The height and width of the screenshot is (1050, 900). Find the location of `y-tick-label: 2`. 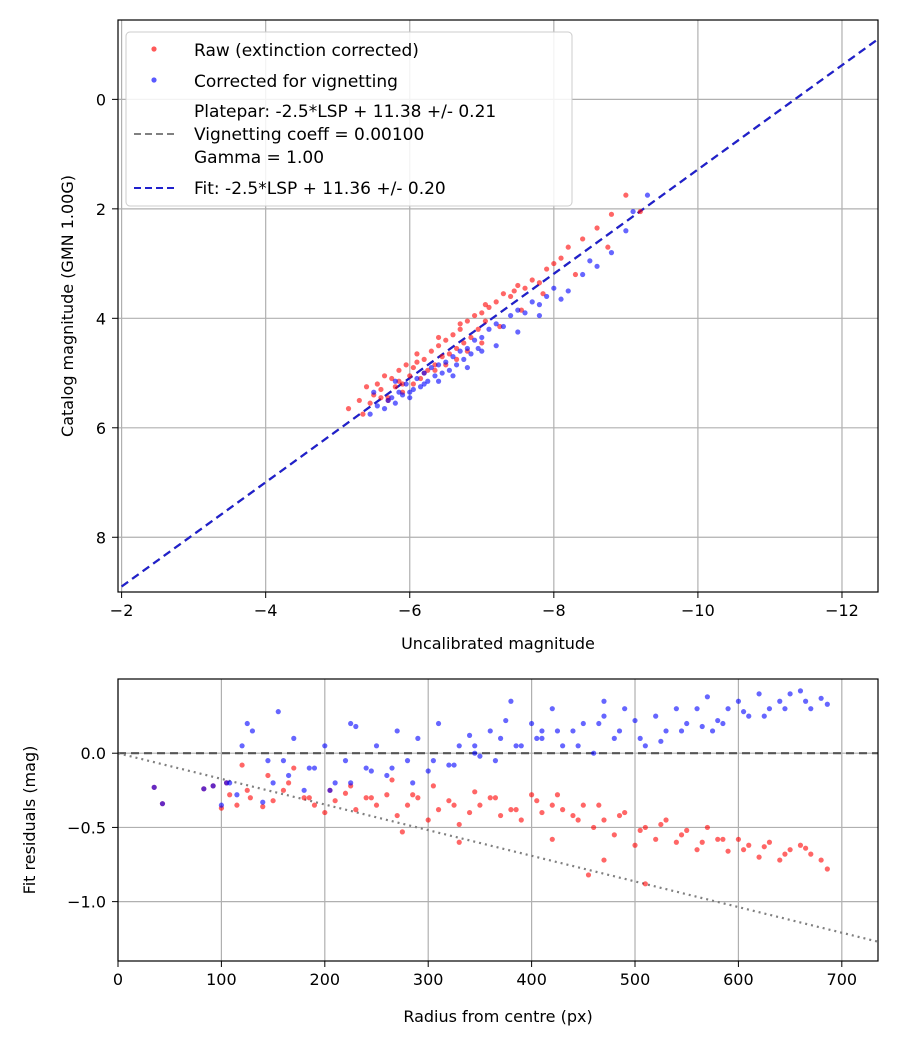

y-tick-label: 2 is located at coordinates (101, 209).